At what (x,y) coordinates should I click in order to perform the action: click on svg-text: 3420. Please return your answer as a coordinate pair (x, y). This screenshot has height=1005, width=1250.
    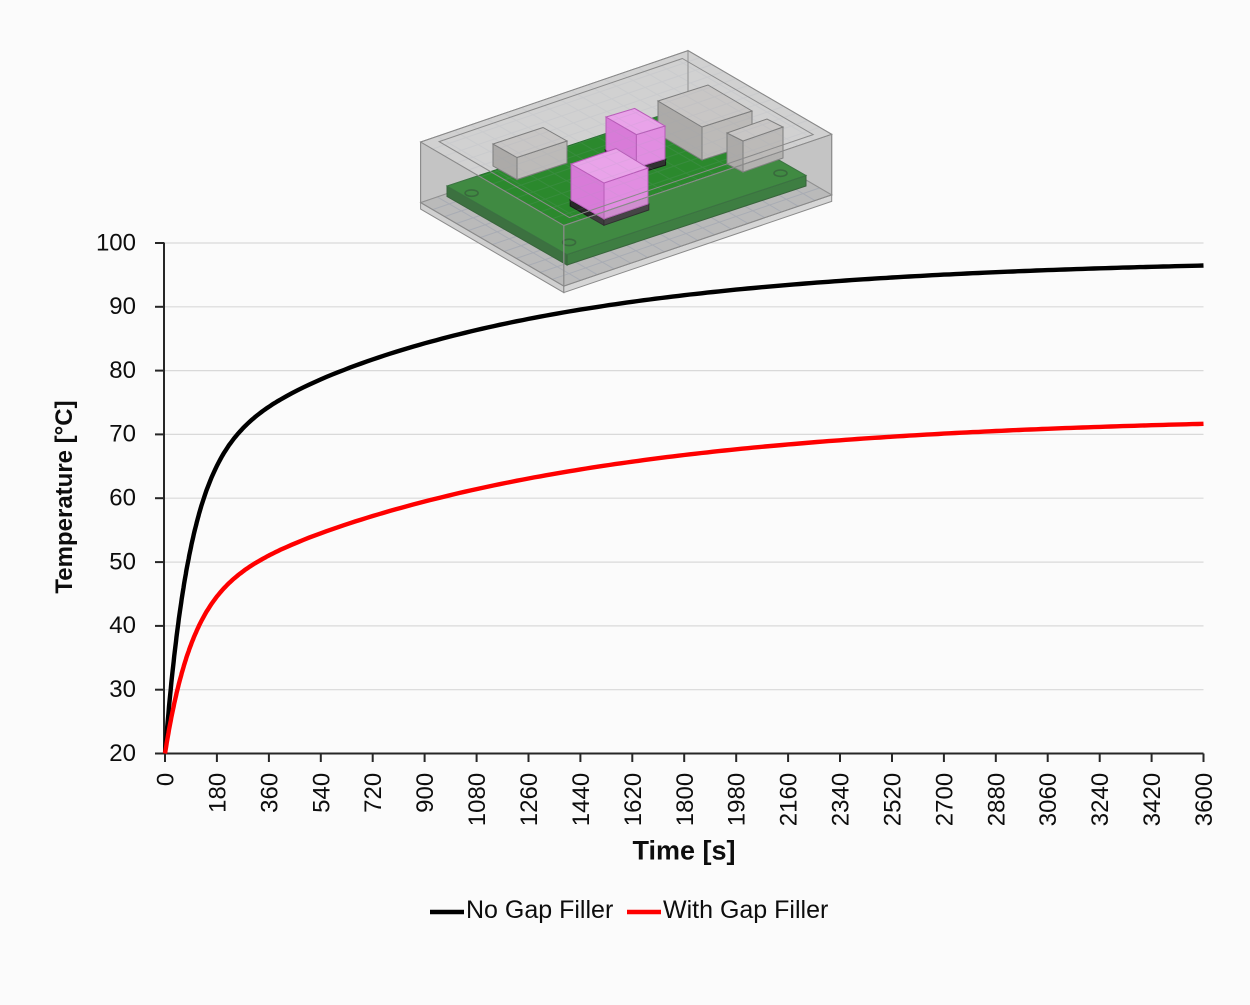
    Looking at the image, I should click on (1152, 799).